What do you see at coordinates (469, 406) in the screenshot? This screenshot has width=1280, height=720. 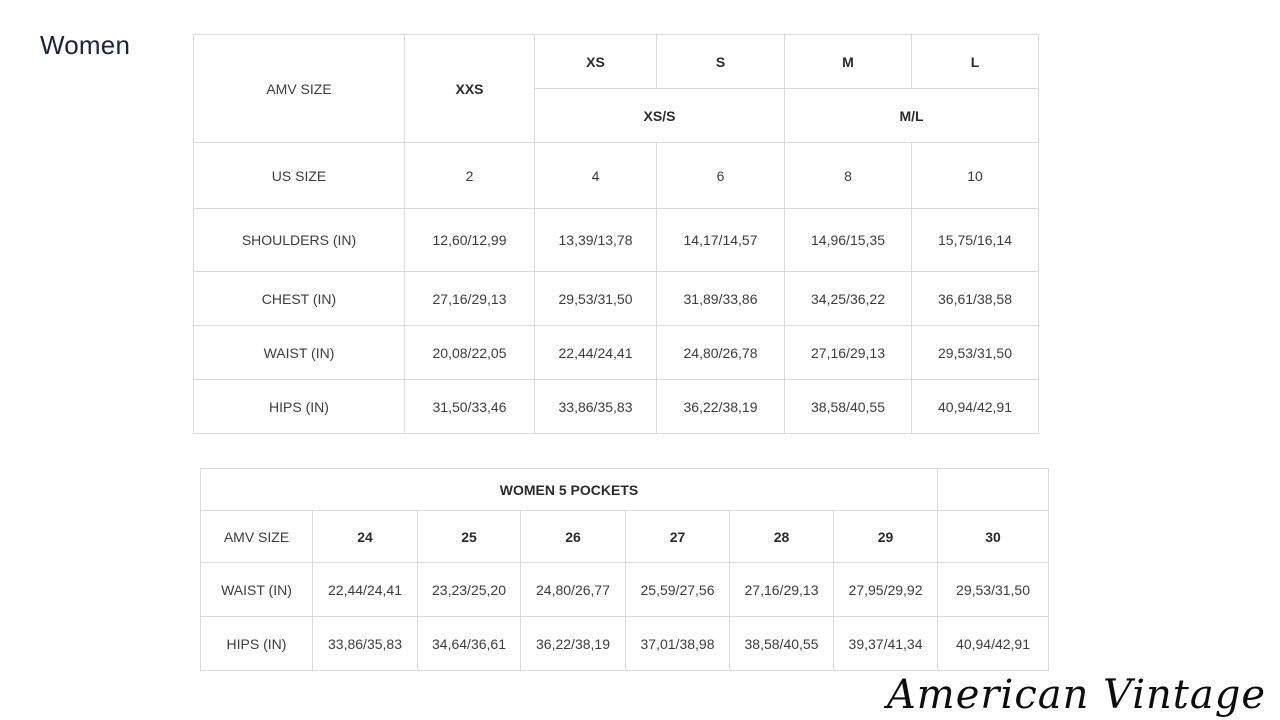 I see `size-cell: 31,50/33,46` at bounding box center [469, 406].